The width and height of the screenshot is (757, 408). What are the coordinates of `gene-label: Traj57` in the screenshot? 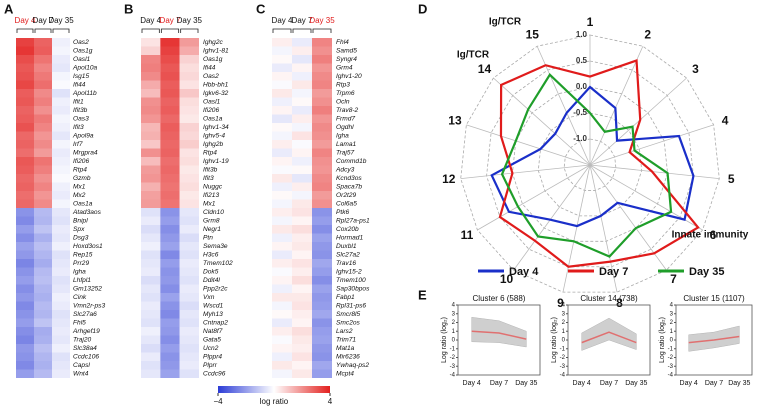 It's located at (345, 153).